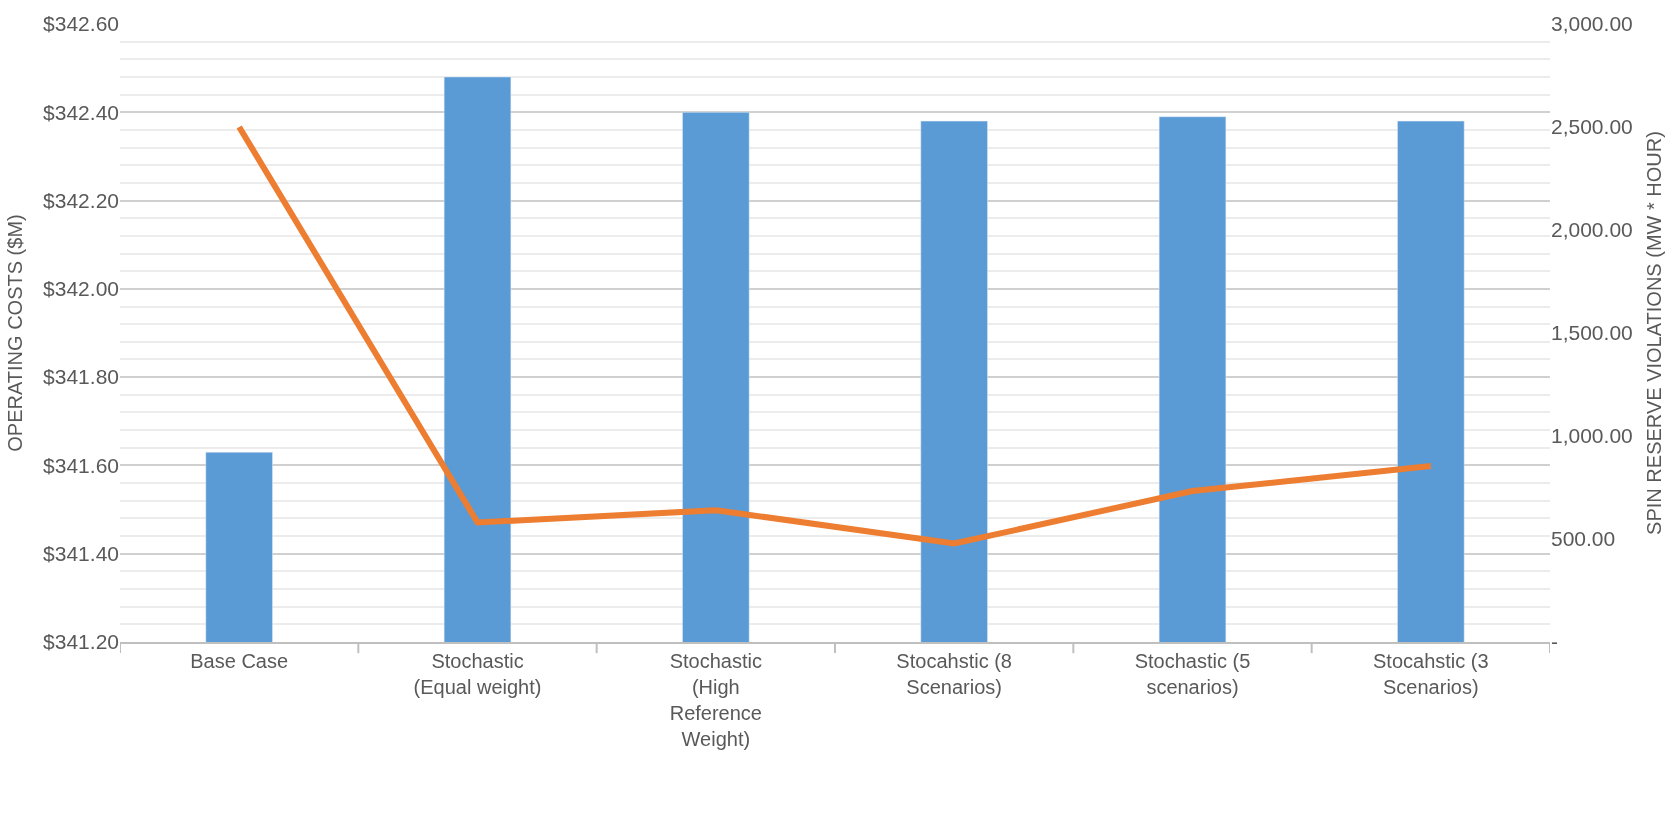 Image resolution: width=1680 pixels, height=832 pixels. I want to click on x-tick-label: Stochastic (Equal weight), so click(477, 674).